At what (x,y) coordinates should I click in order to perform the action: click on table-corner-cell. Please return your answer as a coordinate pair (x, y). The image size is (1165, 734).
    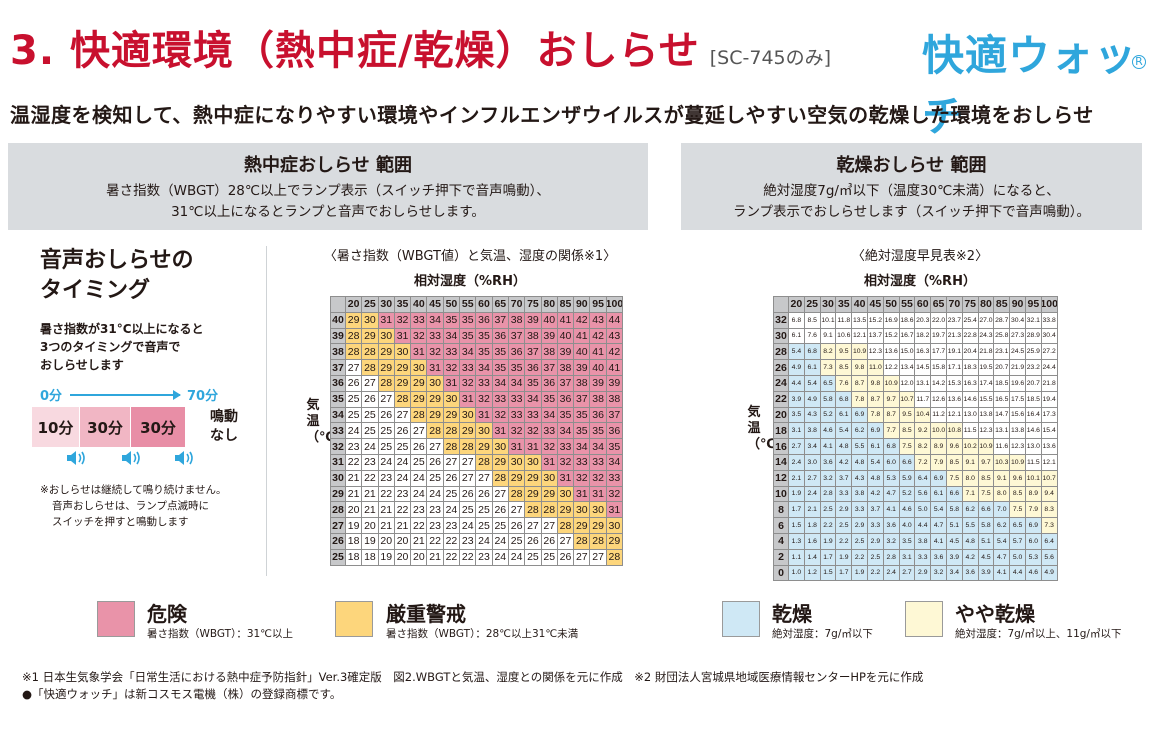
    Looking at the image, I should click on (781, 305).